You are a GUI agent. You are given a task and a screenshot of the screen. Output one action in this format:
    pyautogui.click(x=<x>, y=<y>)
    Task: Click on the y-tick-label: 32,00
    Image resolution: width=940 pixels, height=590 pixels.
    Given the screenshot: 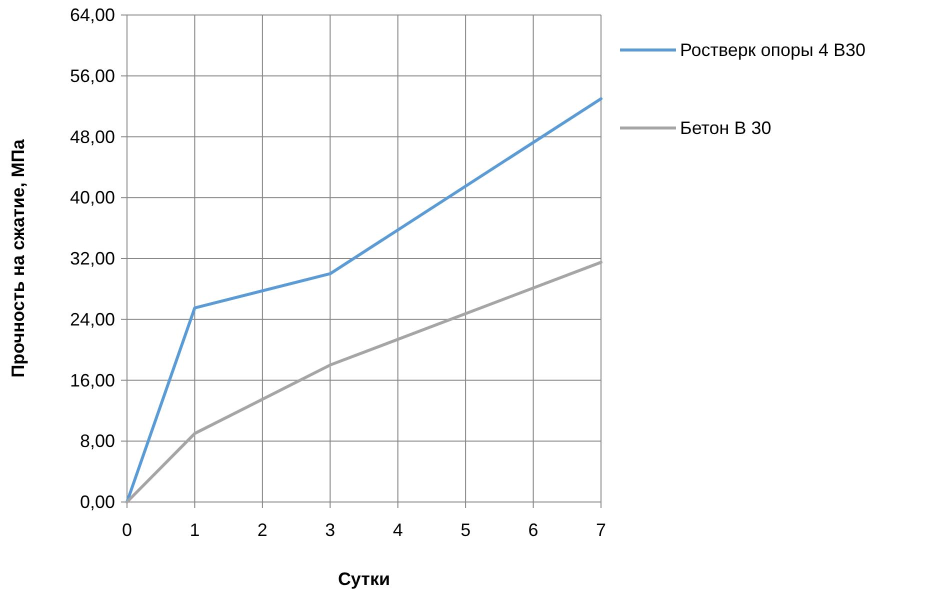 What is the action you would take?
    pyautogui.click(x=92, y=258)
    